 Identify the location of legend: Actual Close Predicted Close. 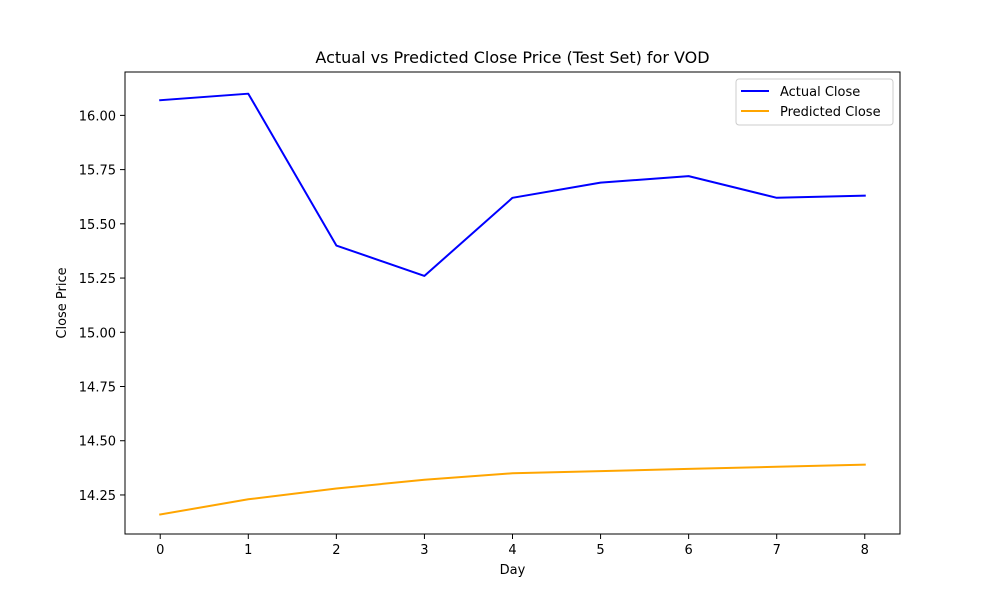
(814, 102).